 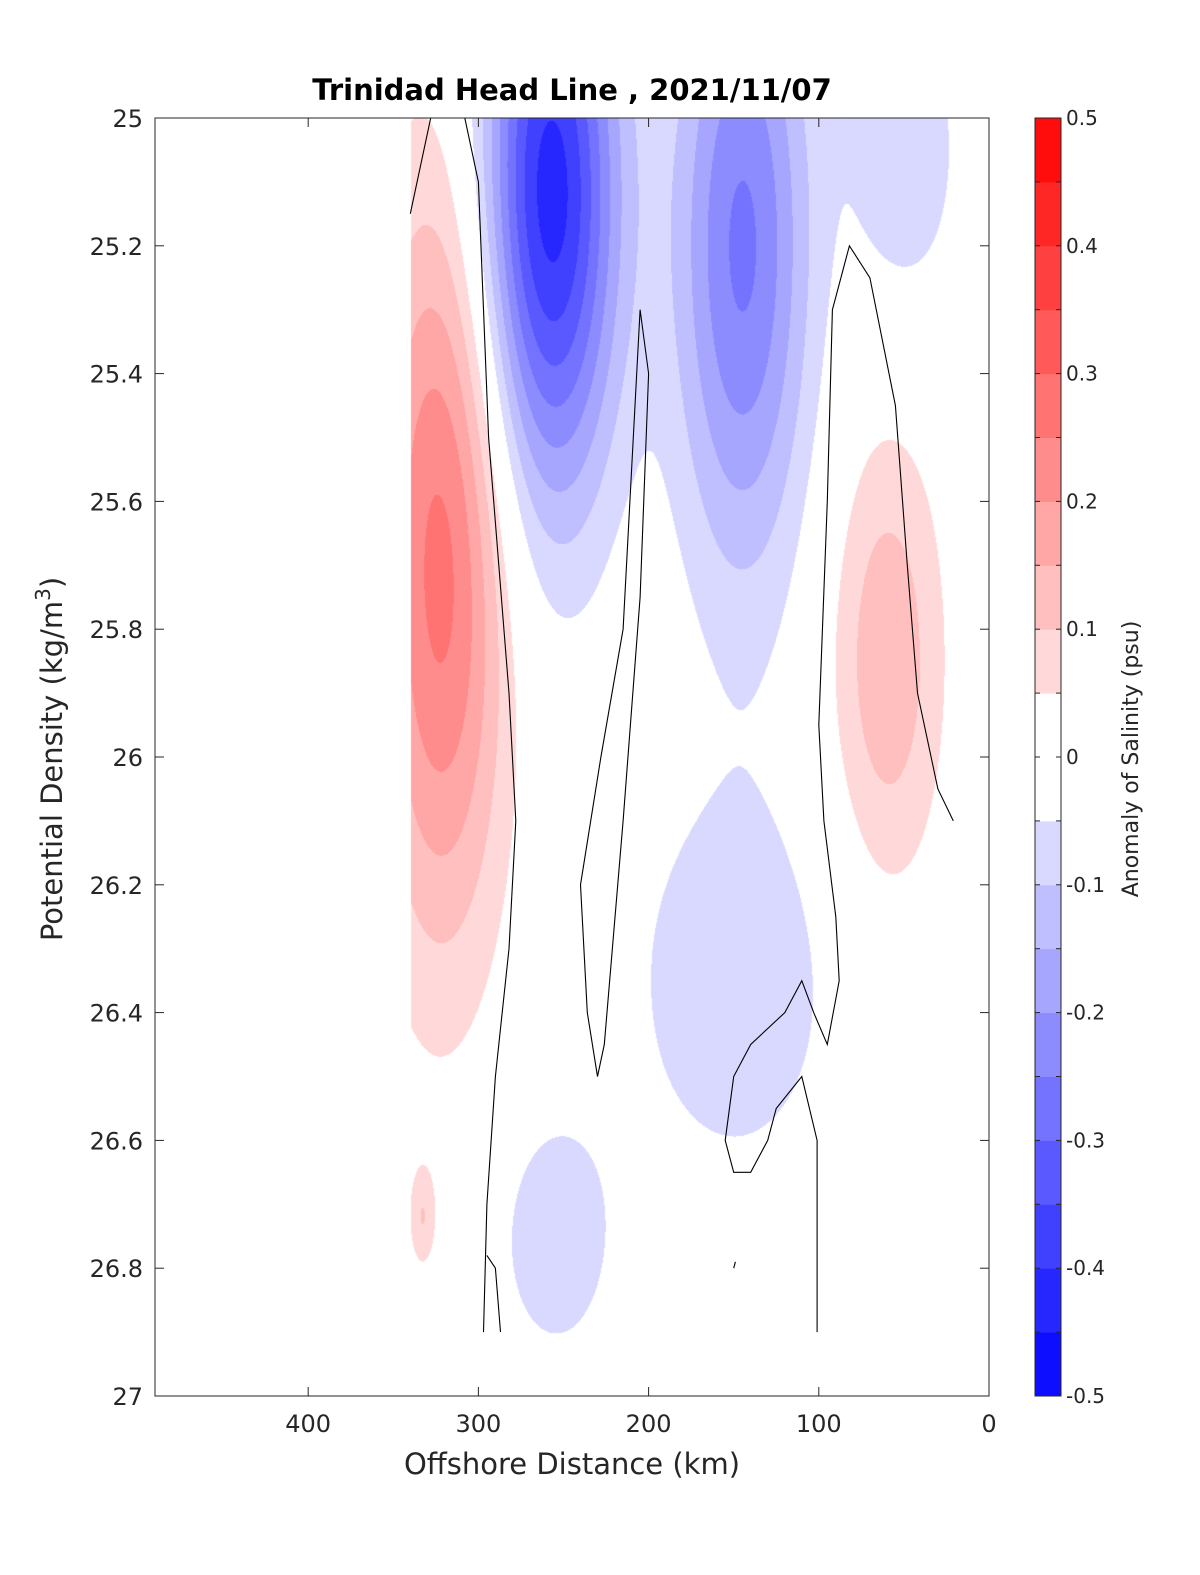 I want to click on y-tick-label: 25.4, so click(x=116, y=375).